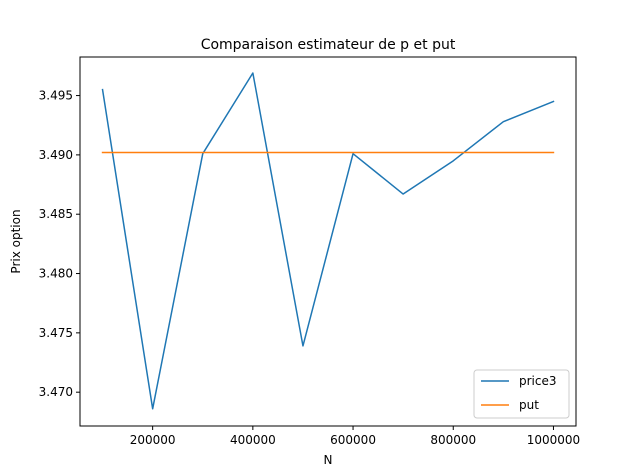 The image size is (640, 476). Describe the element at coordinates (56, 392) in the screenshot. I see `y-tick-label: 3.470` at that location.